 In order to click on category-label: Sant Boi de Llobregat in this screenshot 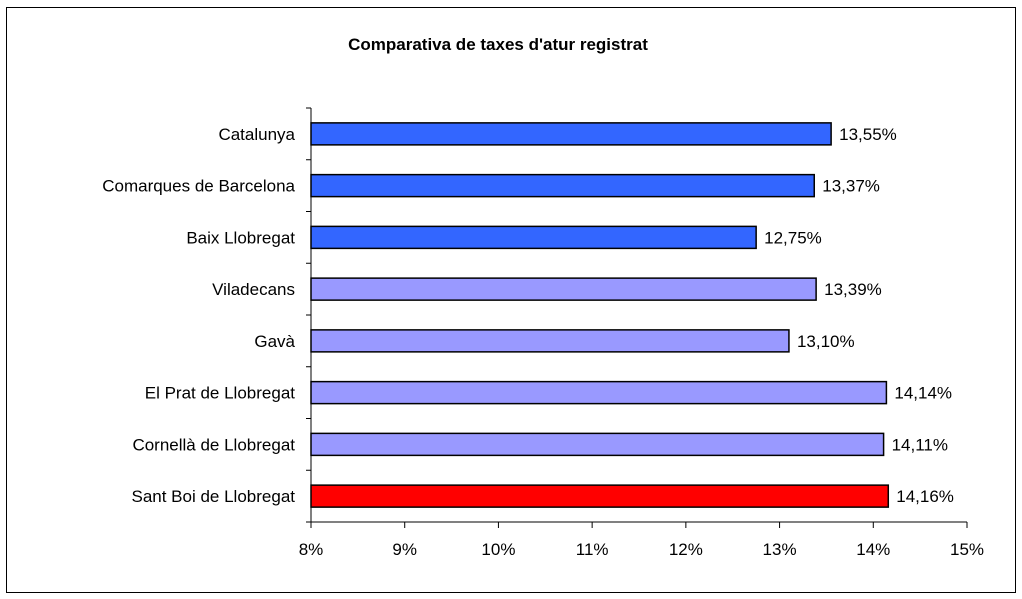, I will do `click(213, 496)`.